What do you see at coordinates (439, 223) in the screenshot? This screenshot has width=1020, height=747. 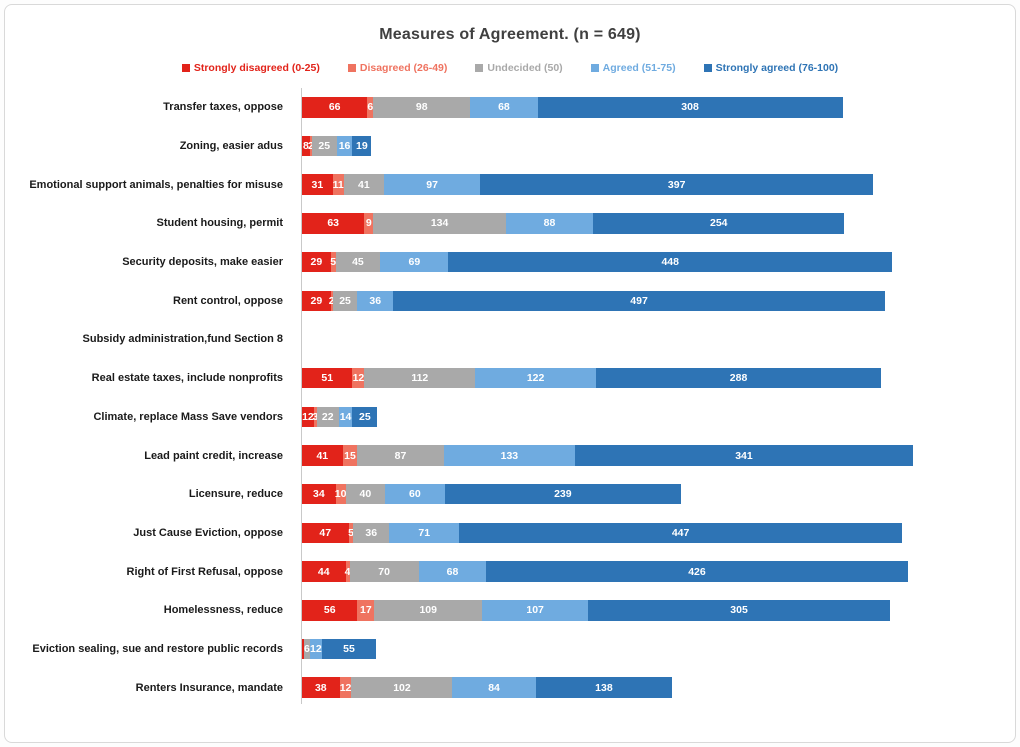 I see `bar-segment-undecided: 134` at bounding box center [439, 223].